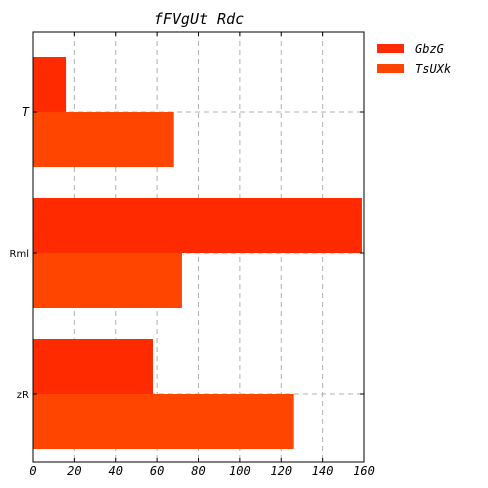 The image size is (488, 488). What do you see at coordinates (199, 19) in the screenshot?
I see `chart-title: fFVgUt Rdc` at bounding box center [199, 19].